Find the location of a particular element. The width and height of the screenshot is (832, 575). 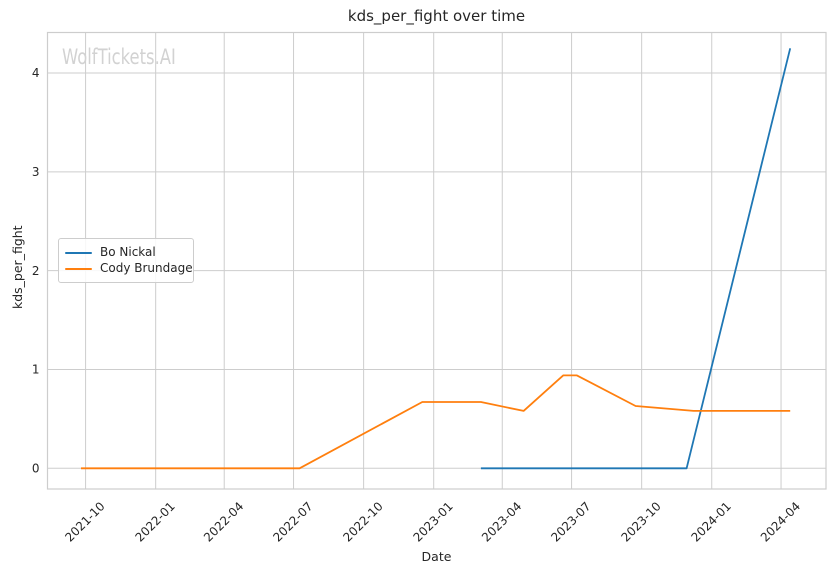

legend: Bo Nickal Cody Brundage is located at coordinates (126, 260).